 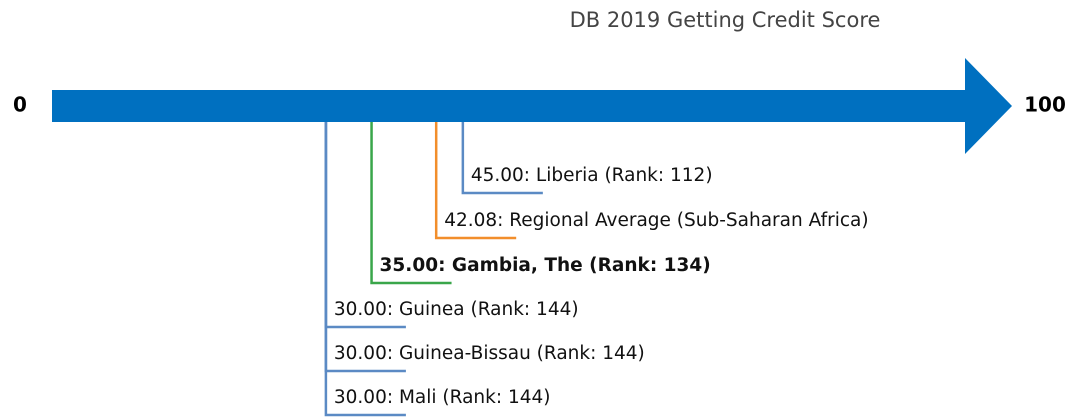 What do you see at coordinates (725, 20) in the screenshot?
I see `chart-title: DB 2019 Getting Credit Score` at bounding box center [725, 20].